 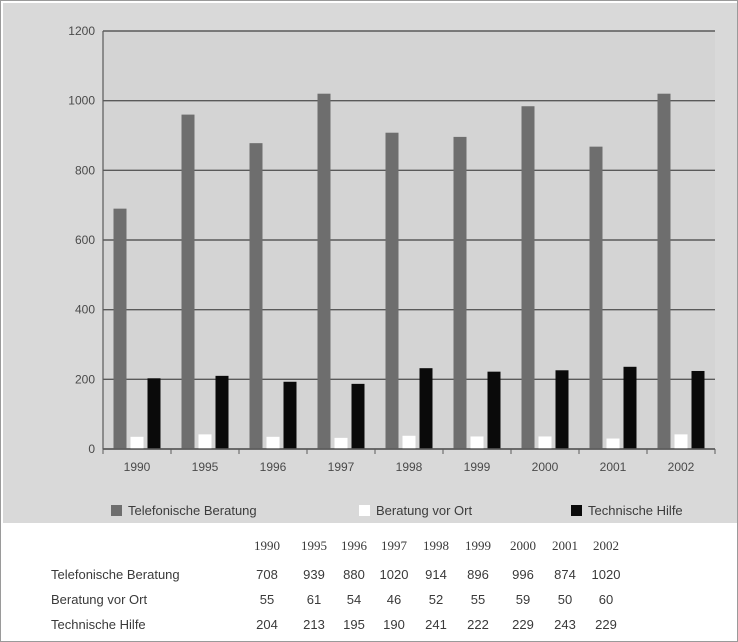 What do you see at coordinates (273, 467) in the screenshot?
I see `x-tick-label: 1996` at bounding box center [273, 467].